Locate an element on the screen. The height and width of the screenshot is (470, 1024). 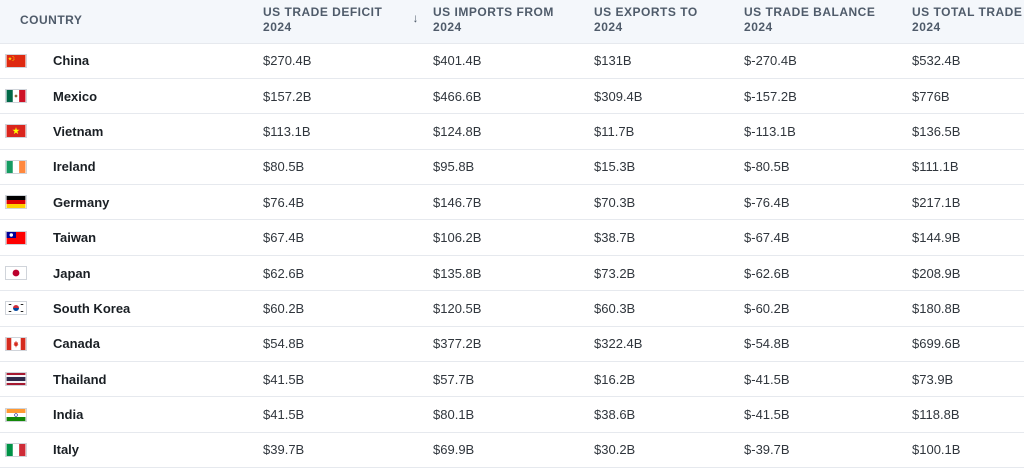
trade-balance-value: $-270.4B is located at coordinates (770, 61).